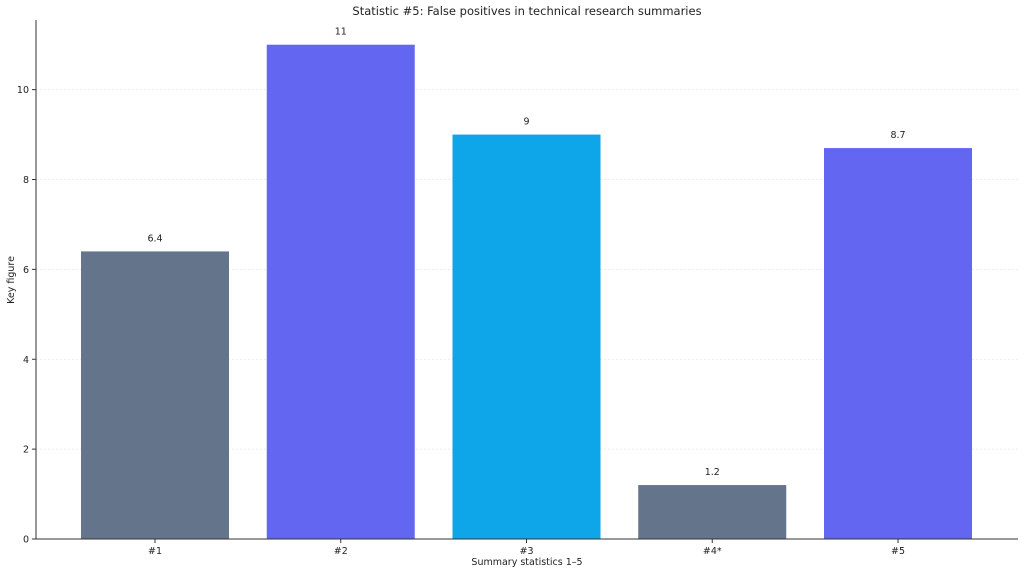  What do you see at coordinates (26, 270) in the screenshot?
I see `y-tick-label: 6` at bounding box center [26, 270].